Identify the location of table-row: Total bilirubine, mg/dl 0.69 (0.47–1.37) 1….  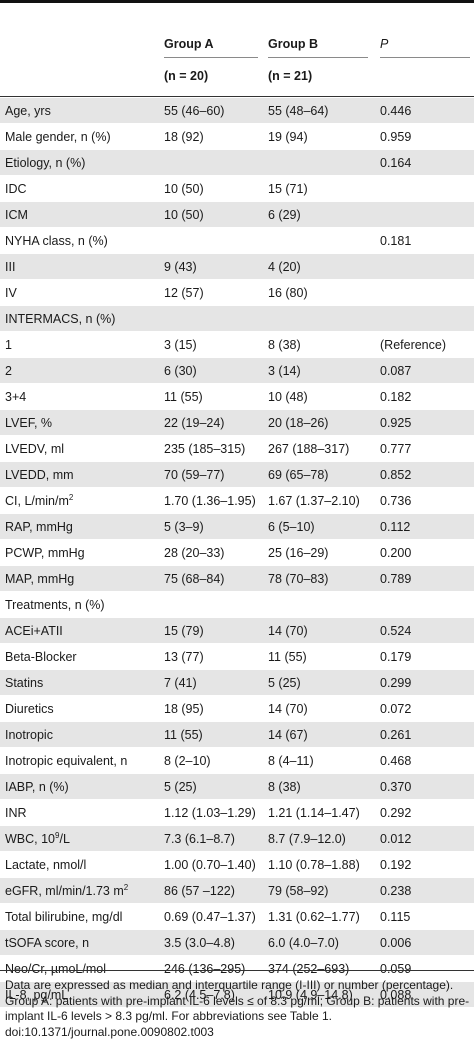
(237, 917).